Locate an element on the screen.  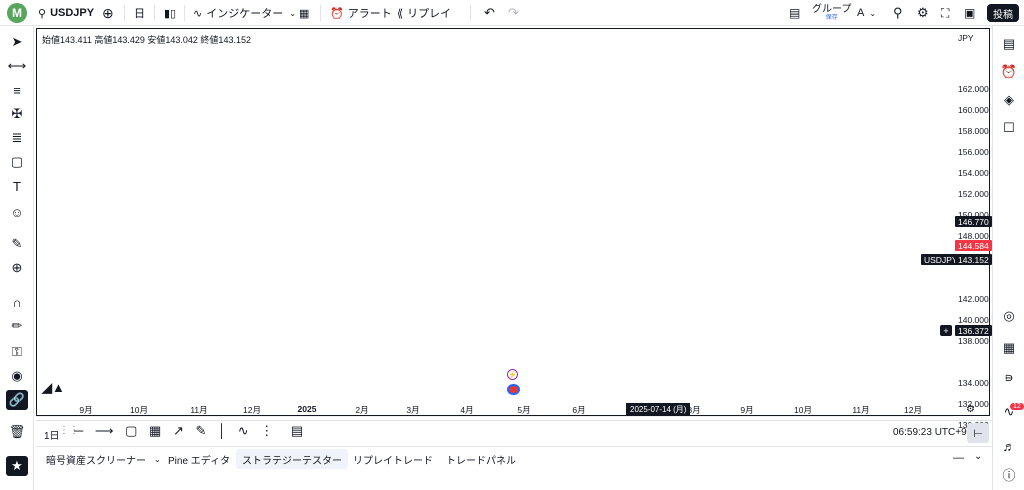
y-tick-label: 160.000 is located at coordinates (973, 109).